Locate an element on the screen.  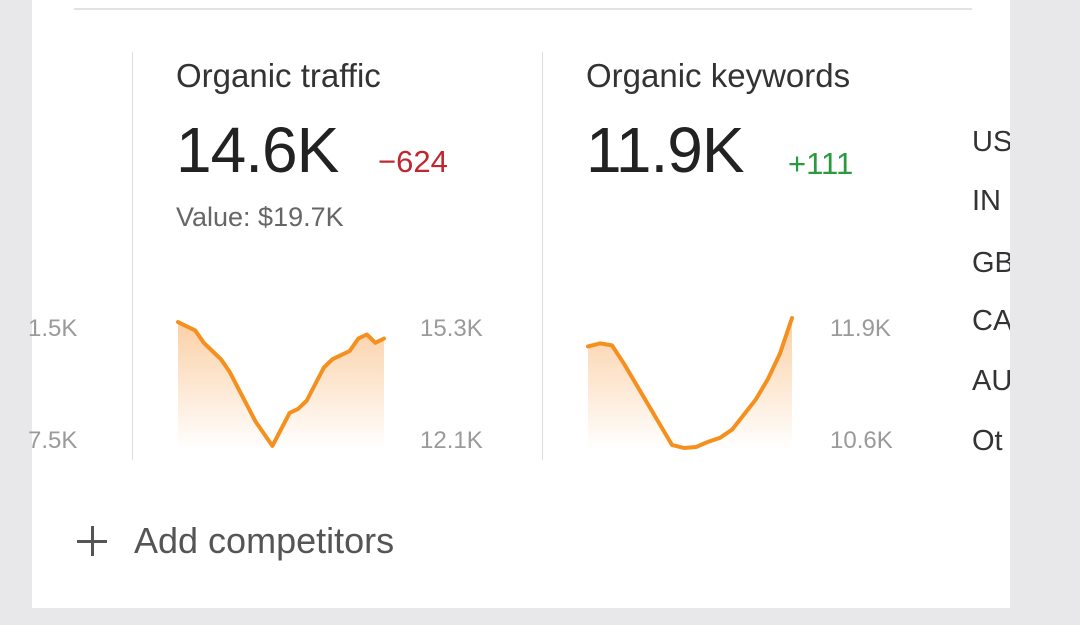
plus-icon is located at coordinates (92, 541).